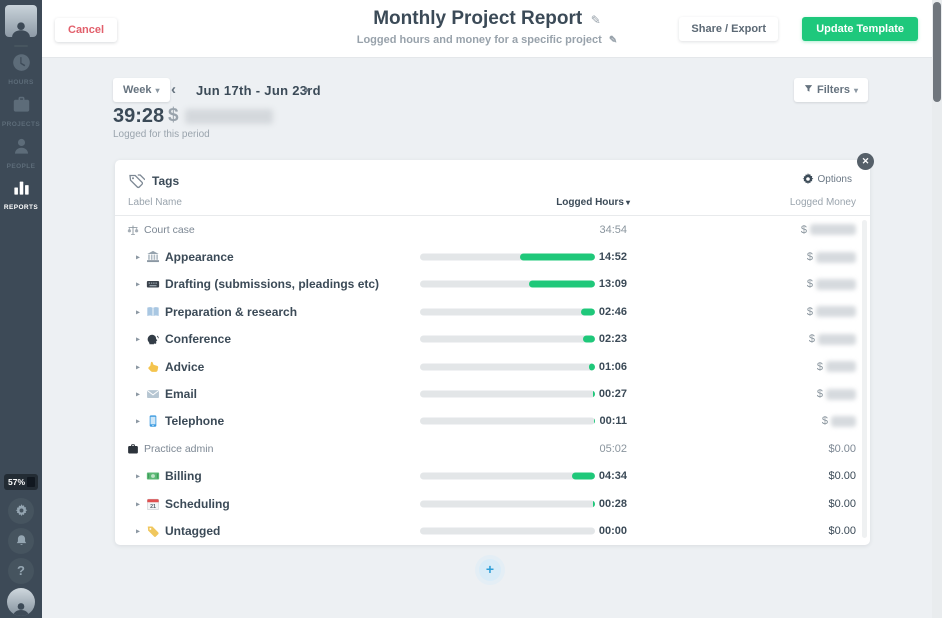 This screenshot has width=942, height=618. Describe the element at coordinates (827, 179) in the screenshot. I see `options-button: Options` at that location.